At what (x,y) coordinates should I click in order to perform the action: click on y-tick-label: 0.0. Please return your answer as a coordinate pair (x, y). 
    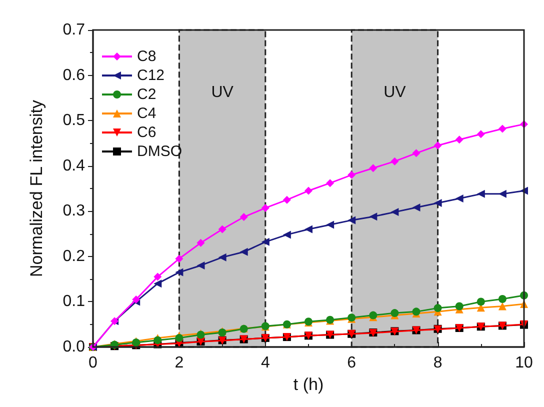
    Looking at the image, I should click on (74, 347).